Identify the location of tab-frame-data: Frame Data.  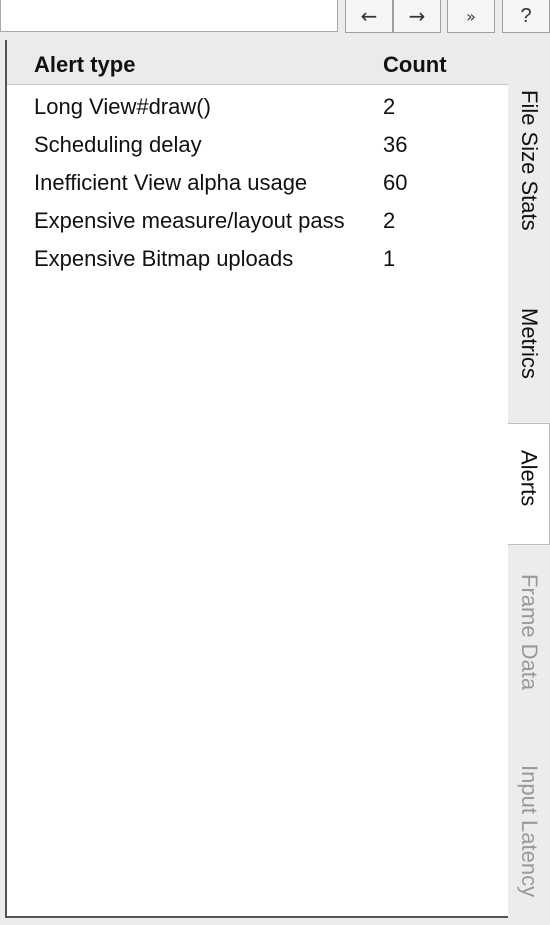
(529, 649).